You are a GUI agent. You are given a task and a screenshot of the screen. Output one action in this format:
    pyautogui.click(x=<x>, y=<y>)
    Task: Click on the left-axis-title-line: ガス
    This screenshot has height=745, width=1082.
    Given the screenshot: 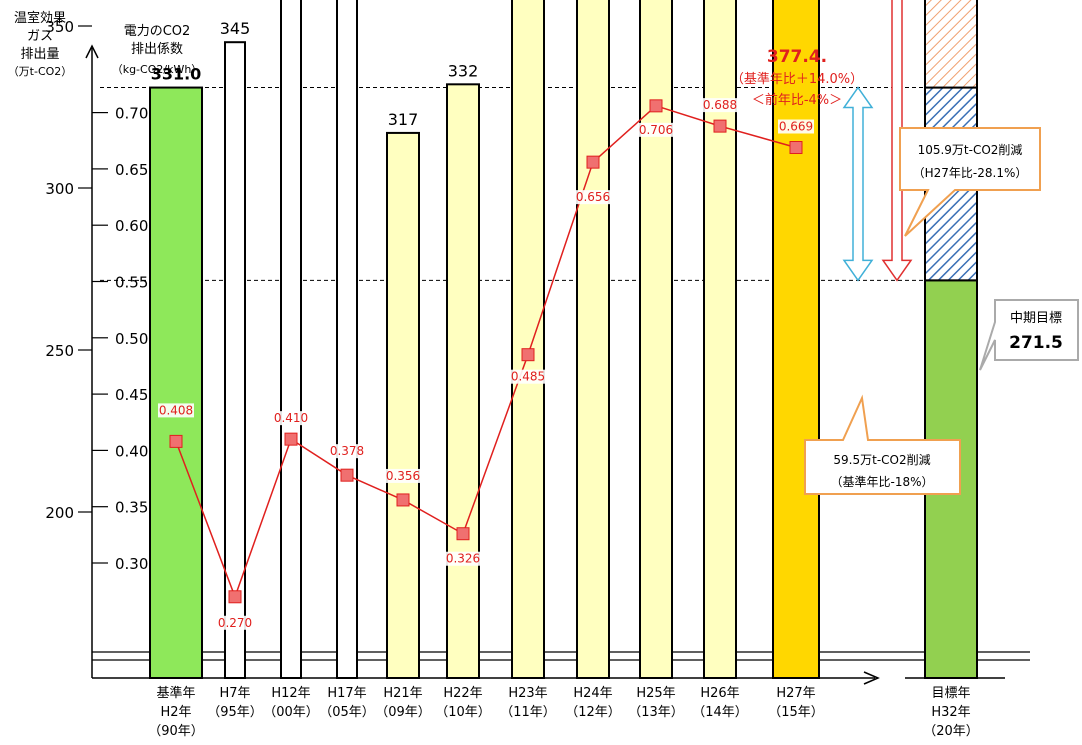 What is the action you would take?
    pyautogui.click(x=40, y=36)
    